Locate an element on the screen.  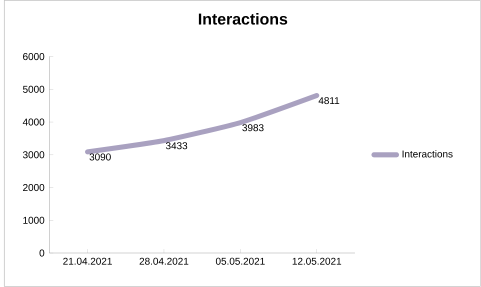
y-tick-label: 6000 is located at coordinates (33, 56).